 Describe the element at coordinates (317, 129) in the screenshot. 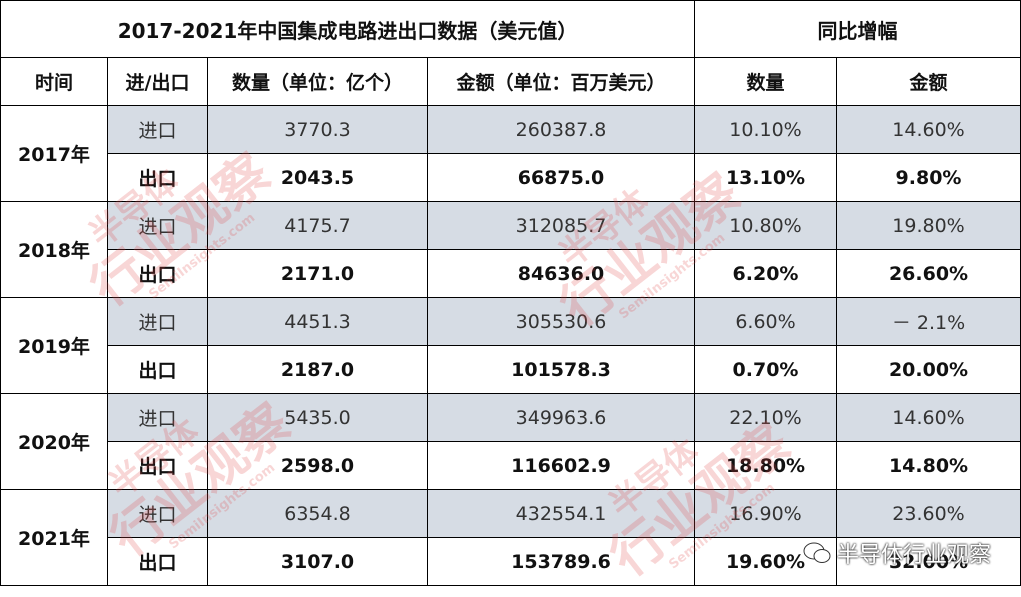

I see `cell: 3770.3` at that location.